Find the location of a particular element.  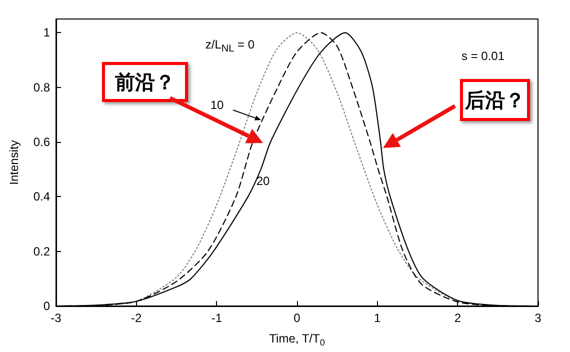

y-tick-label: 0.6 is located at coordinates (41, 142).